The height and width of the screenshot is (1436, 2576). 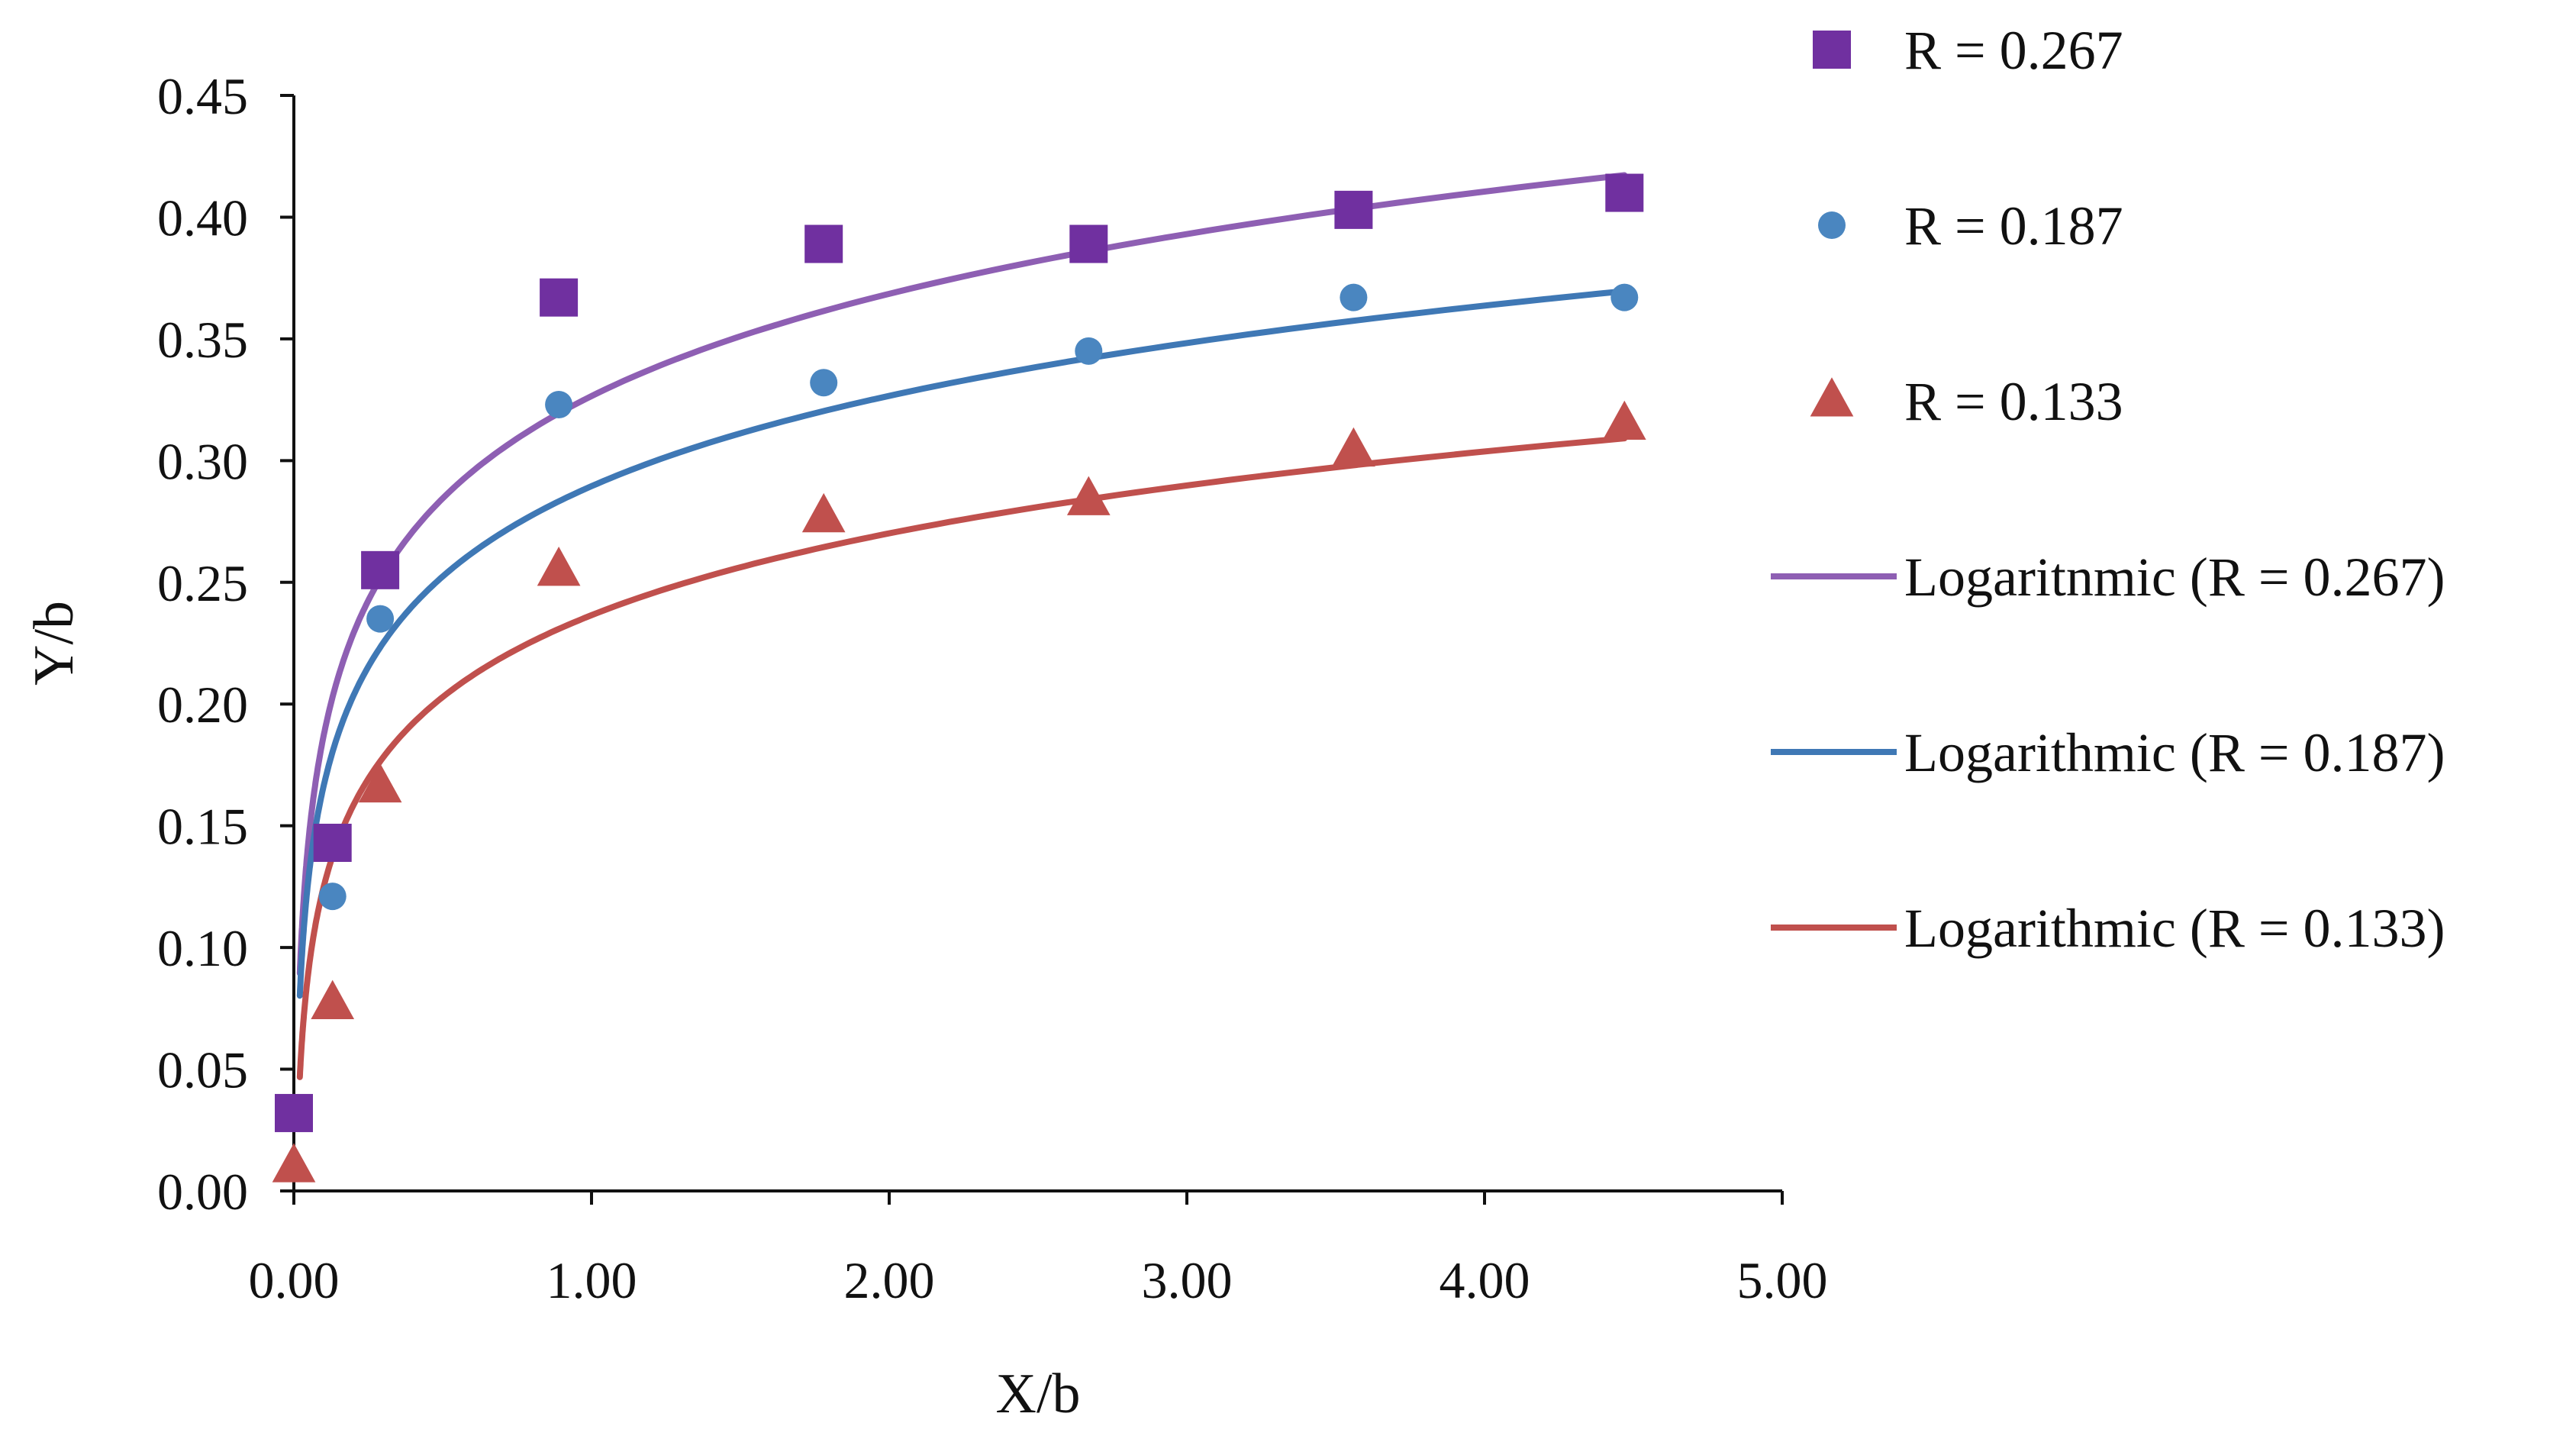 What do you see at coordinates (1039, 1394) in the screenshot?
I see `x-axis-title: X/b` at bounding box center [1039, 1394].